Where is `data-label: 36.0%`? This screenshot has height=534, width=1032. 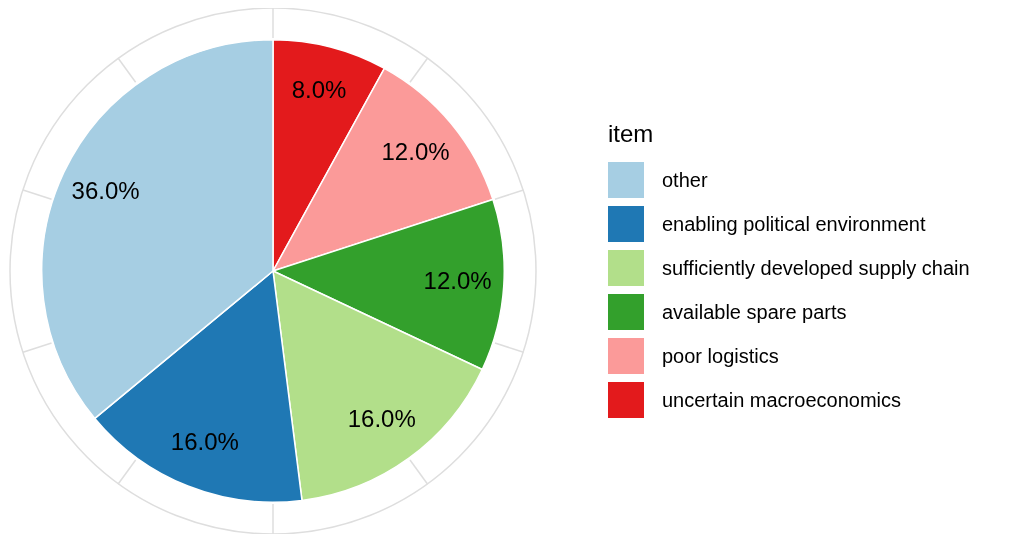
data-label: 36.0% is located at coordinates (105, 190).